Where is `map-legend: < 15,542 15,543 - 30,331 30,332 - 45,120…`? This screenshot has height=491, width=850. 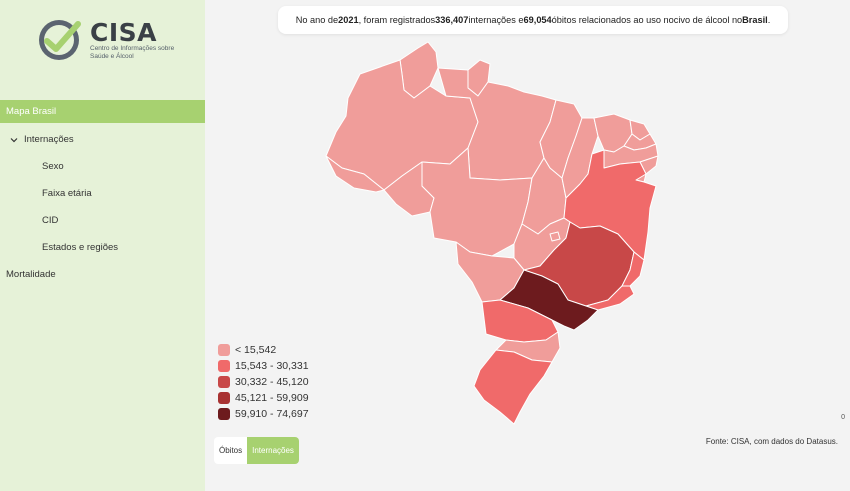
map-legend: < 15,542 15,543 - 30,331 30,332 - 45,120… is located at coordinates (263, 382).